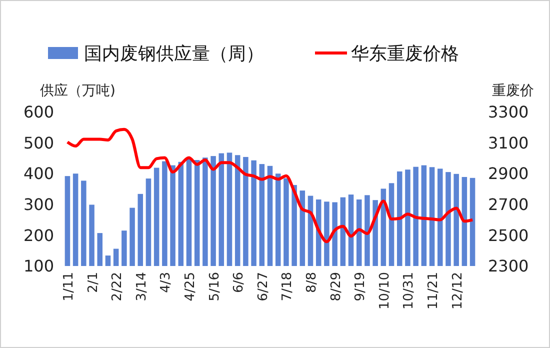 This screenshot has height=348, width=550. Describe the element at coordinates (336, 287) in the screenshot. I see `x-tick-label: 8/29` at that location.